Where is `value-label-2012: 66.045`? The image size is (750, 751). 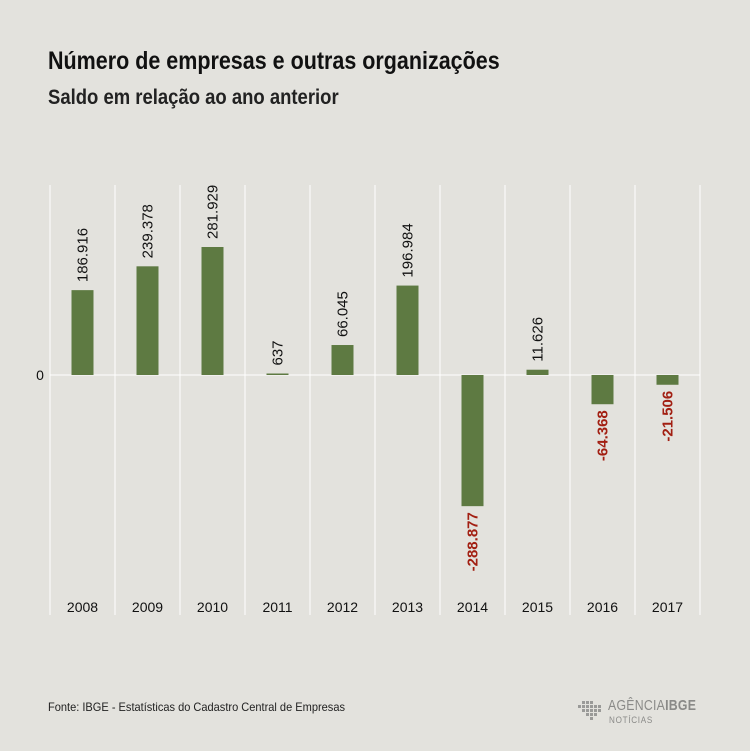 value-label-2012: 66.045 is located at coordinates (343, 314).